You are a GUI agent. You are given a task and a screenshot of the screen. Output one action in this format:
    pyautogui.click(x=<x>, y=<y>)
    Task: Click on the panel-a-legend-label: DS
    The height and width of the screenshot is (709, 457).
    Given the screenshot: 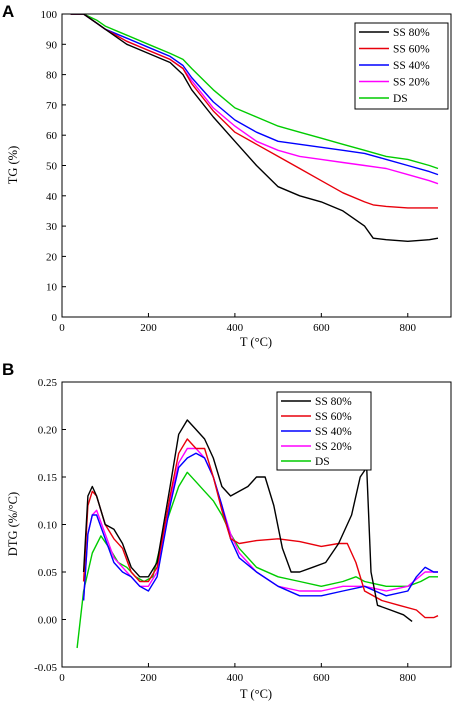 What is the action you would take?
    pyautogui.click(x=400, y=99)
    